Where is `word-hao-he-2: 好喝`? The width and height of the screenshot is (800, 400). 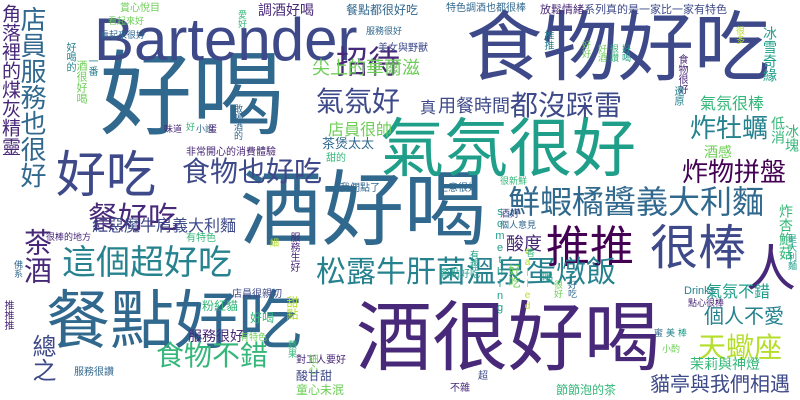 word-hao-he-2: 好喝 is located at coordinates (625, 53).